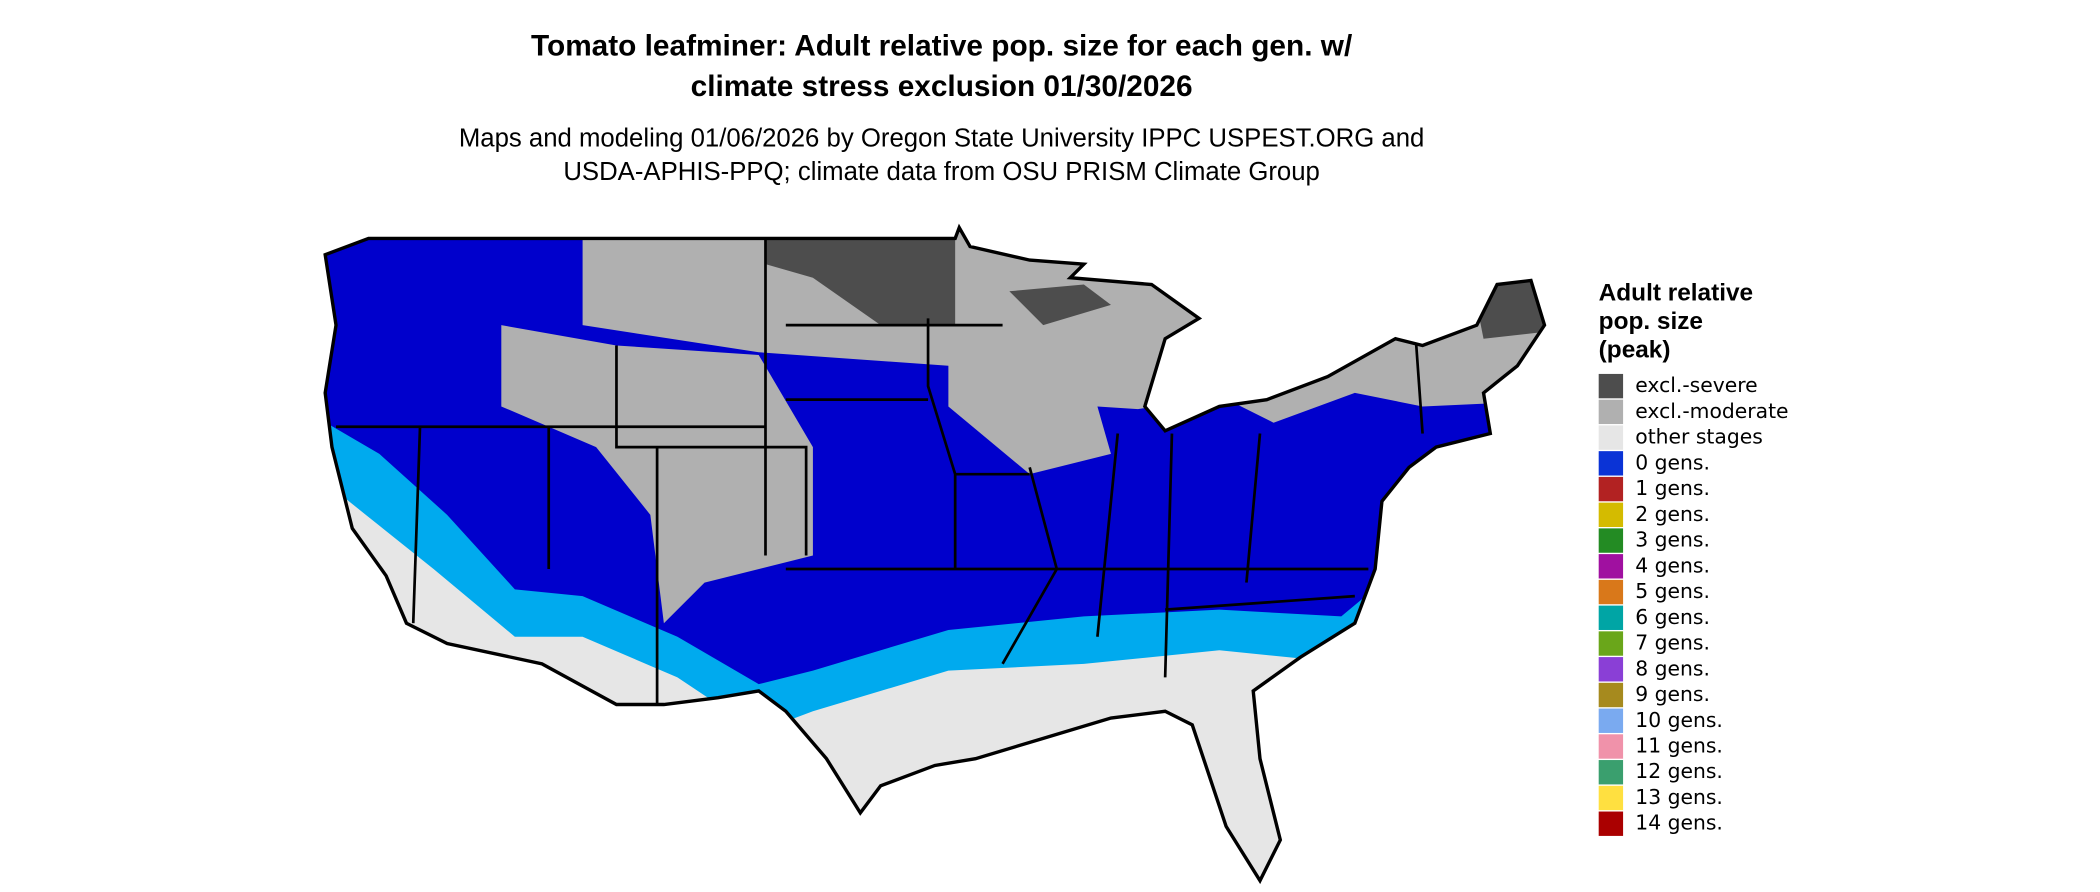  What do you see at coordinates (1672, 514) in the screenshot?
I see `legend-label: 2 gens.` at bounding box center [1672, 514].